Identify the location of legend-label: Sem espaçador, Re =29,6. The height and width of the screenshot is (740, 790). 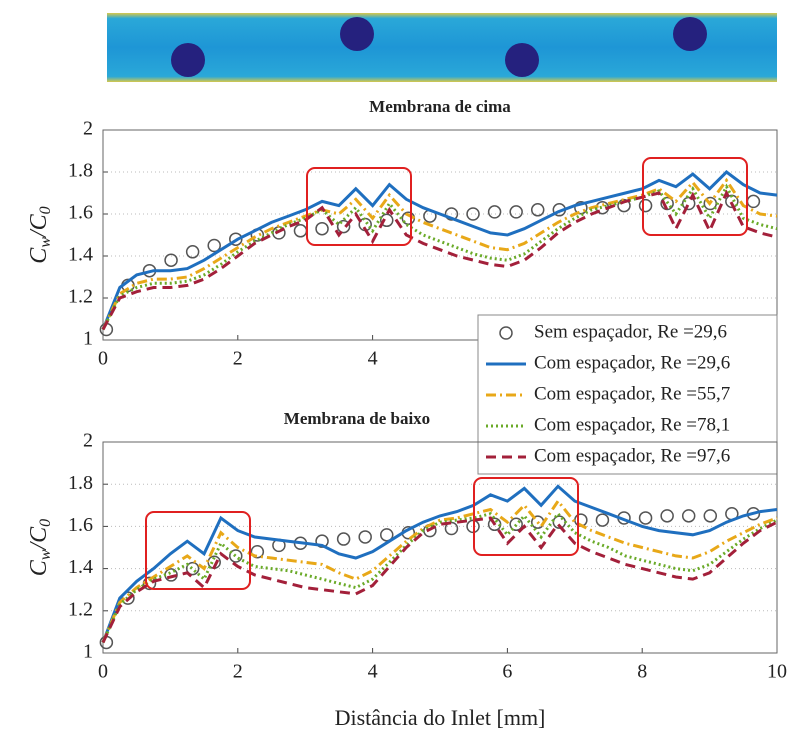
(630, 331).